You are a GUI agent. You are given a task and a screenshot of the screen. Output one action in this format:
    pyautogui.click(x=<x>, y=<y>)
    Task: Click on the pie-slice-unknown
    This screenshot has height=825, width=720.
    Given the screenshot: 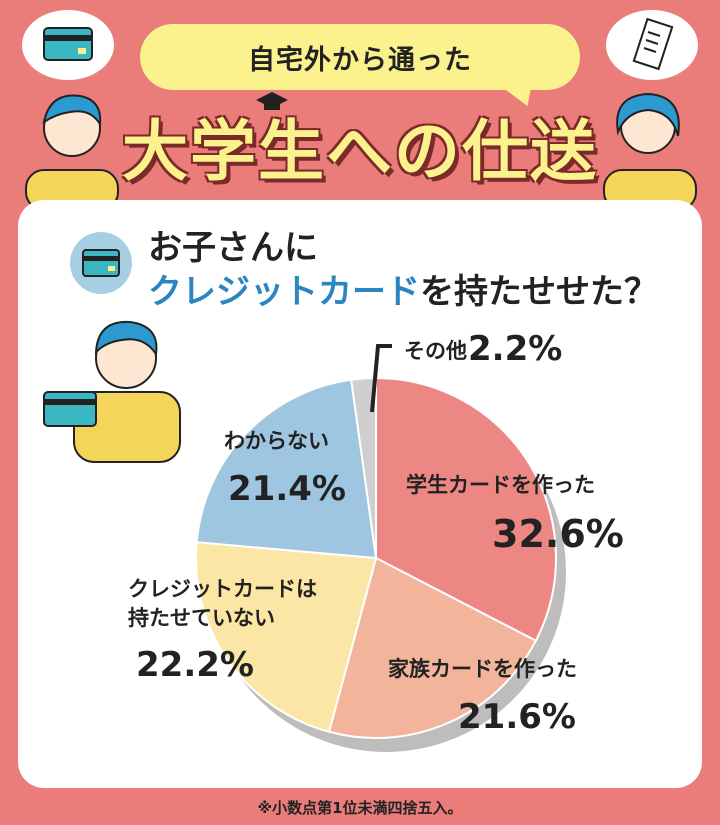 What is the action you would take?
    pyautogui.click(x=286, y=469)
    